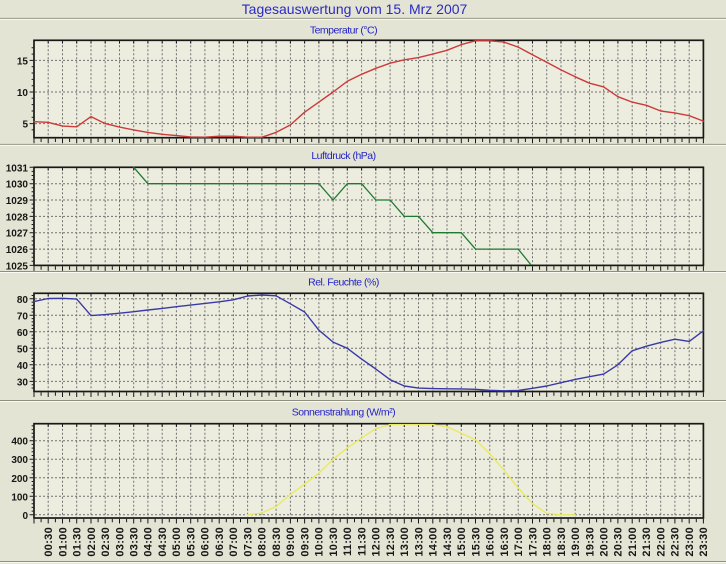  Describe the element at coordinates (63, 542) in the screenshot. I see `svg-text: 01:00` at that location.